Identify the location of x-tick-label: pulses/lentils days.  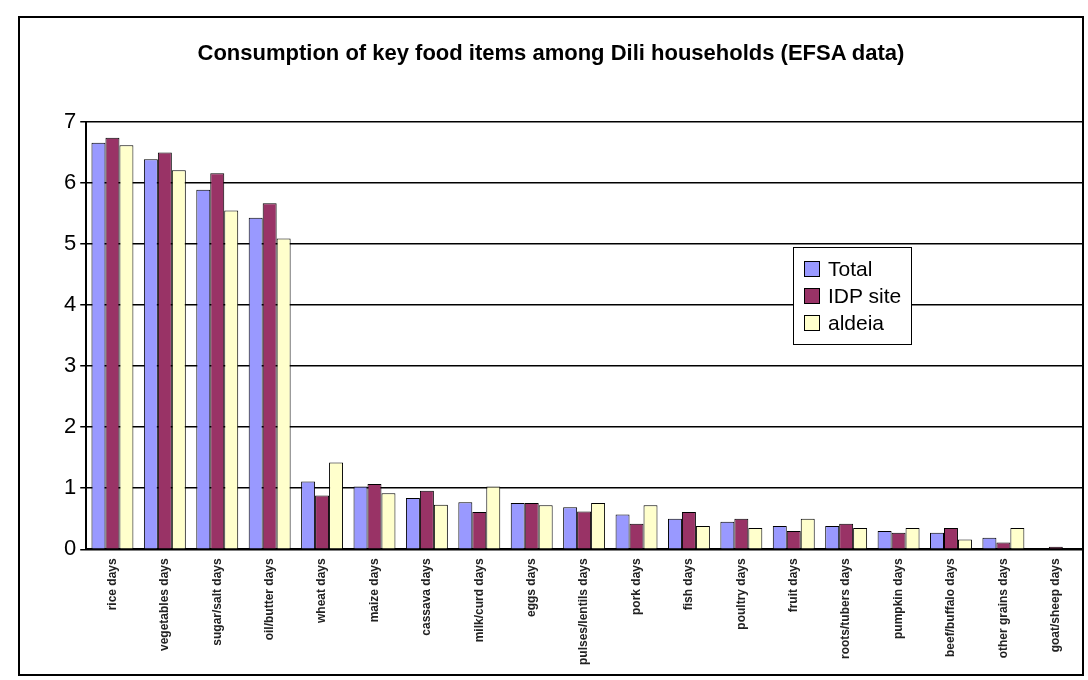
(583, 611).